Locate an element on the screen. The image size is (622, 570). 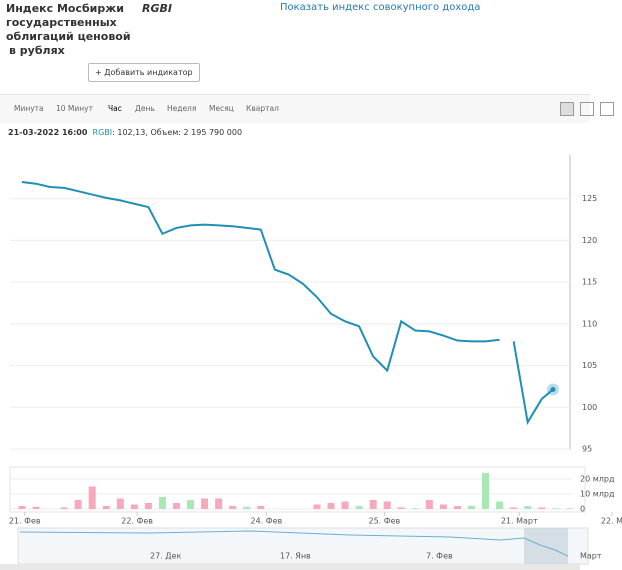
chart-type-bar is located at coordinates (607, 109).